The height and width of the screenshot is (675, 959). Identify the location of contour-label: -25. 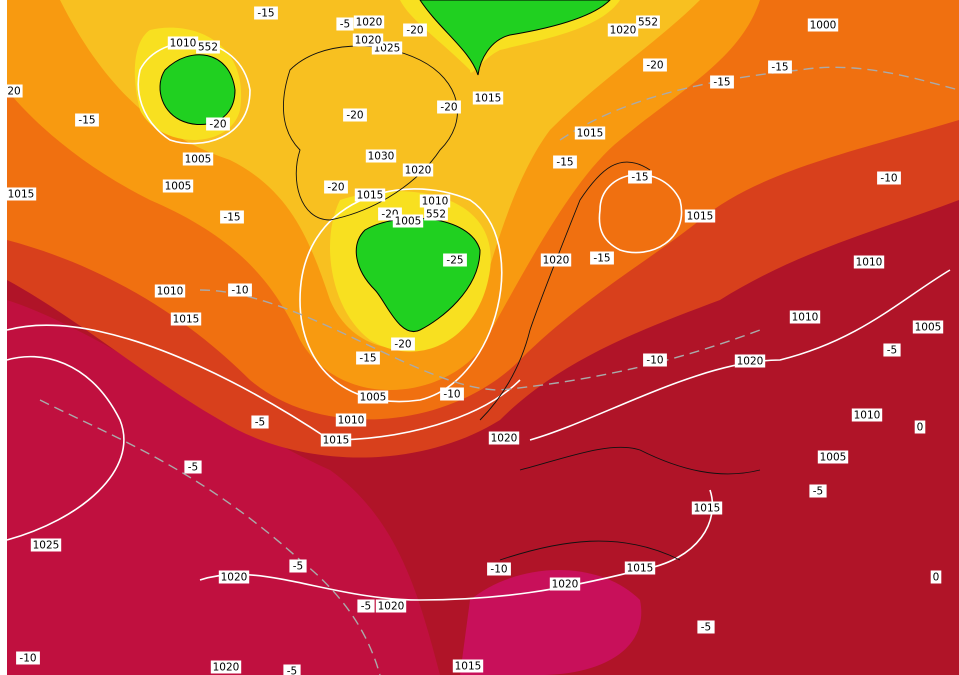
(454, 261).